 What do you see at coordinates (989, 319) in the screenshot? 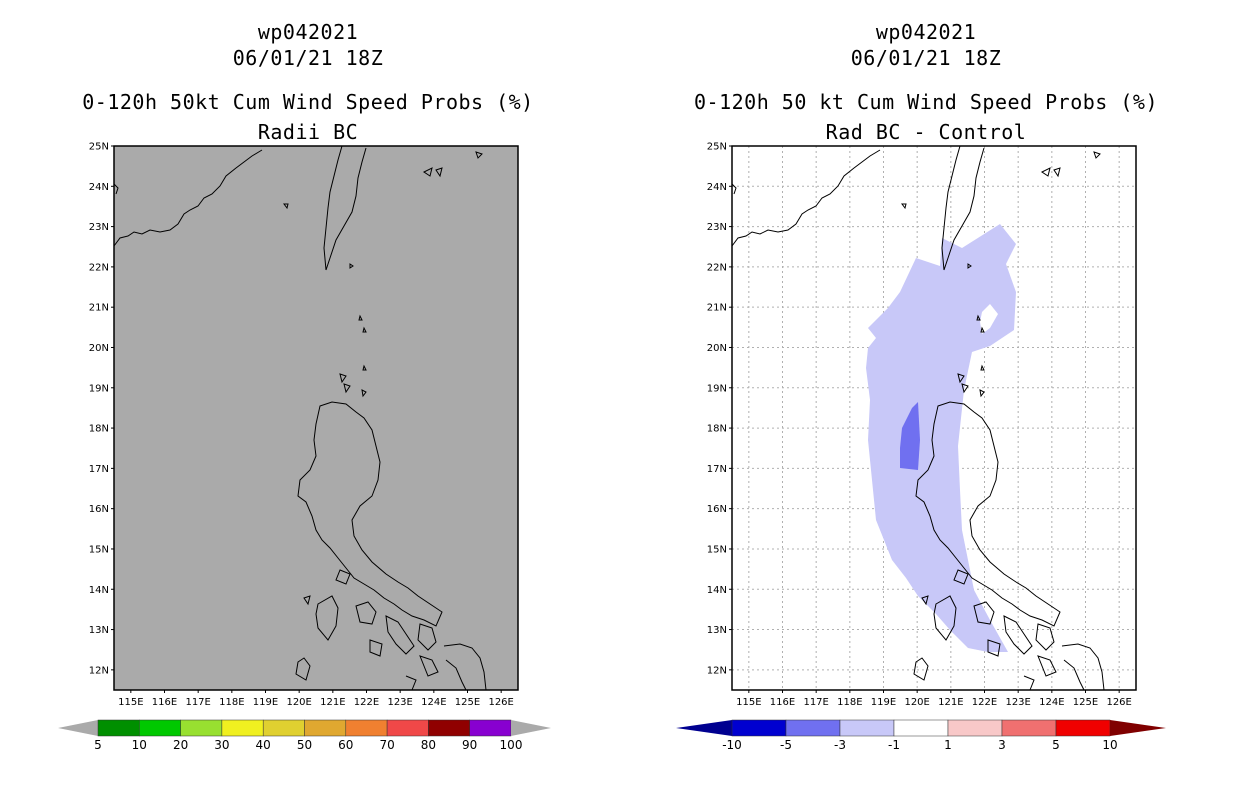
I see `right-fill-hole` at bounding box center [989, 319].